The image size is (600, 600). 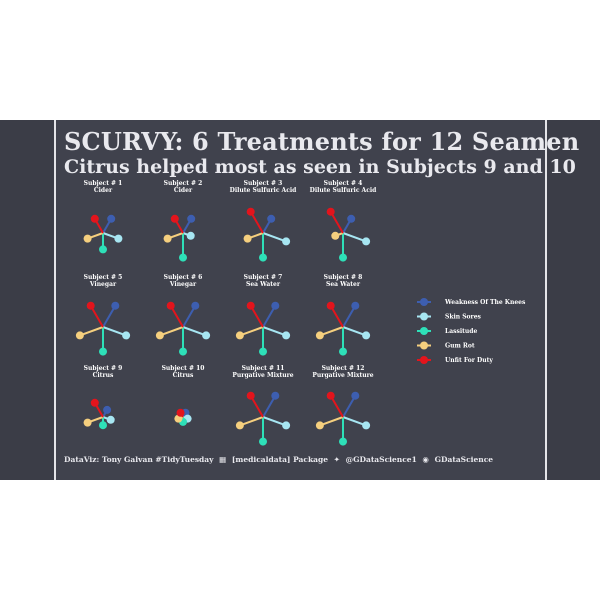 I want to click on treatment-label: Purgative Mixture, so click(x=262, y=375).